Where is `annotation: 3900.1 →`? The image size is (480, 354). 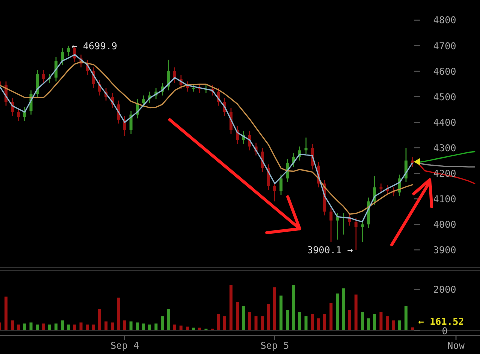
annotation: 3900.1 → is located at coordinates (330, 250).